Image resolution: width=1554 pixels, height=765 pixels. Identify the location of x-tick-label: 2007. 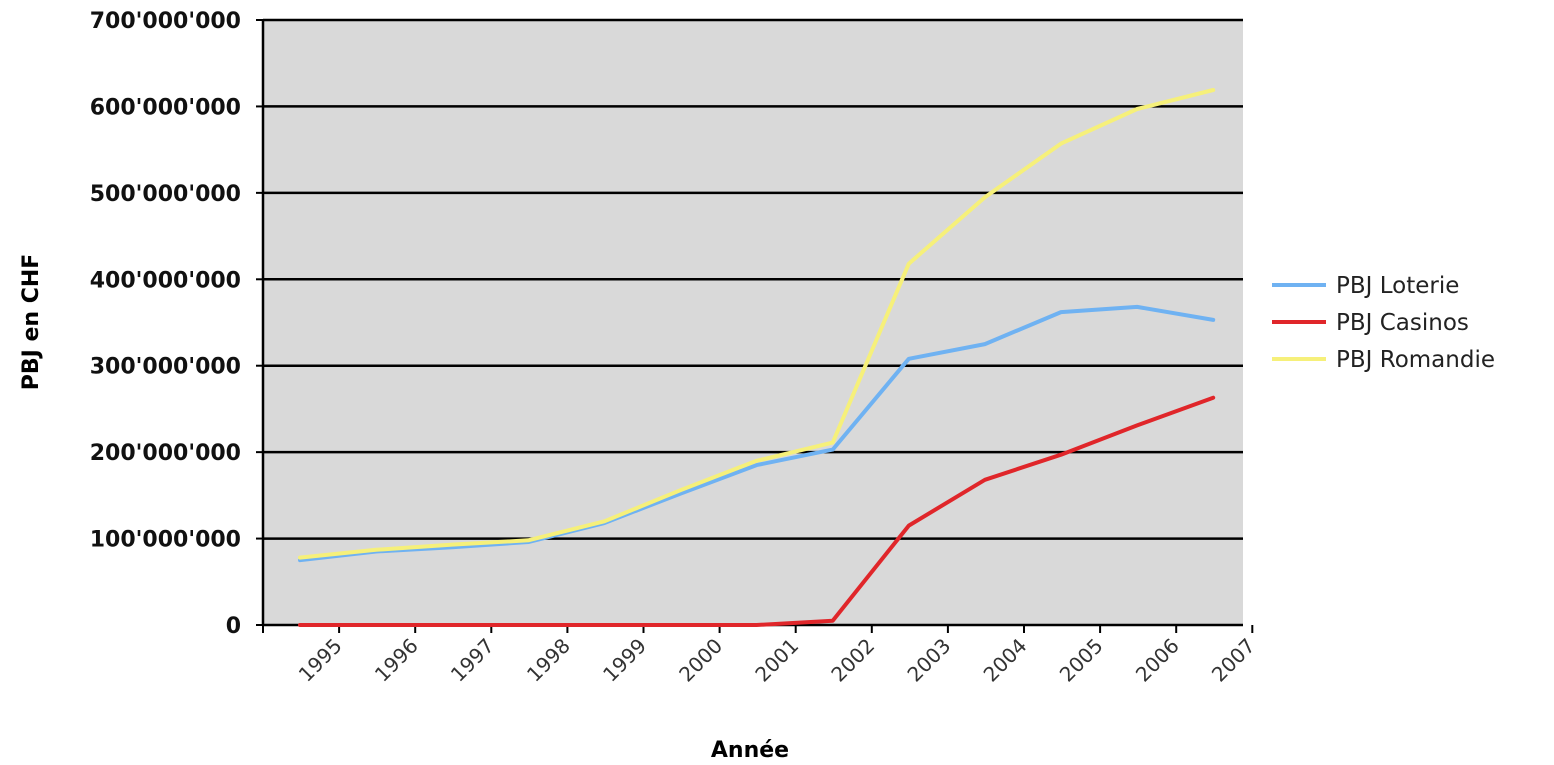
(1233, 660).